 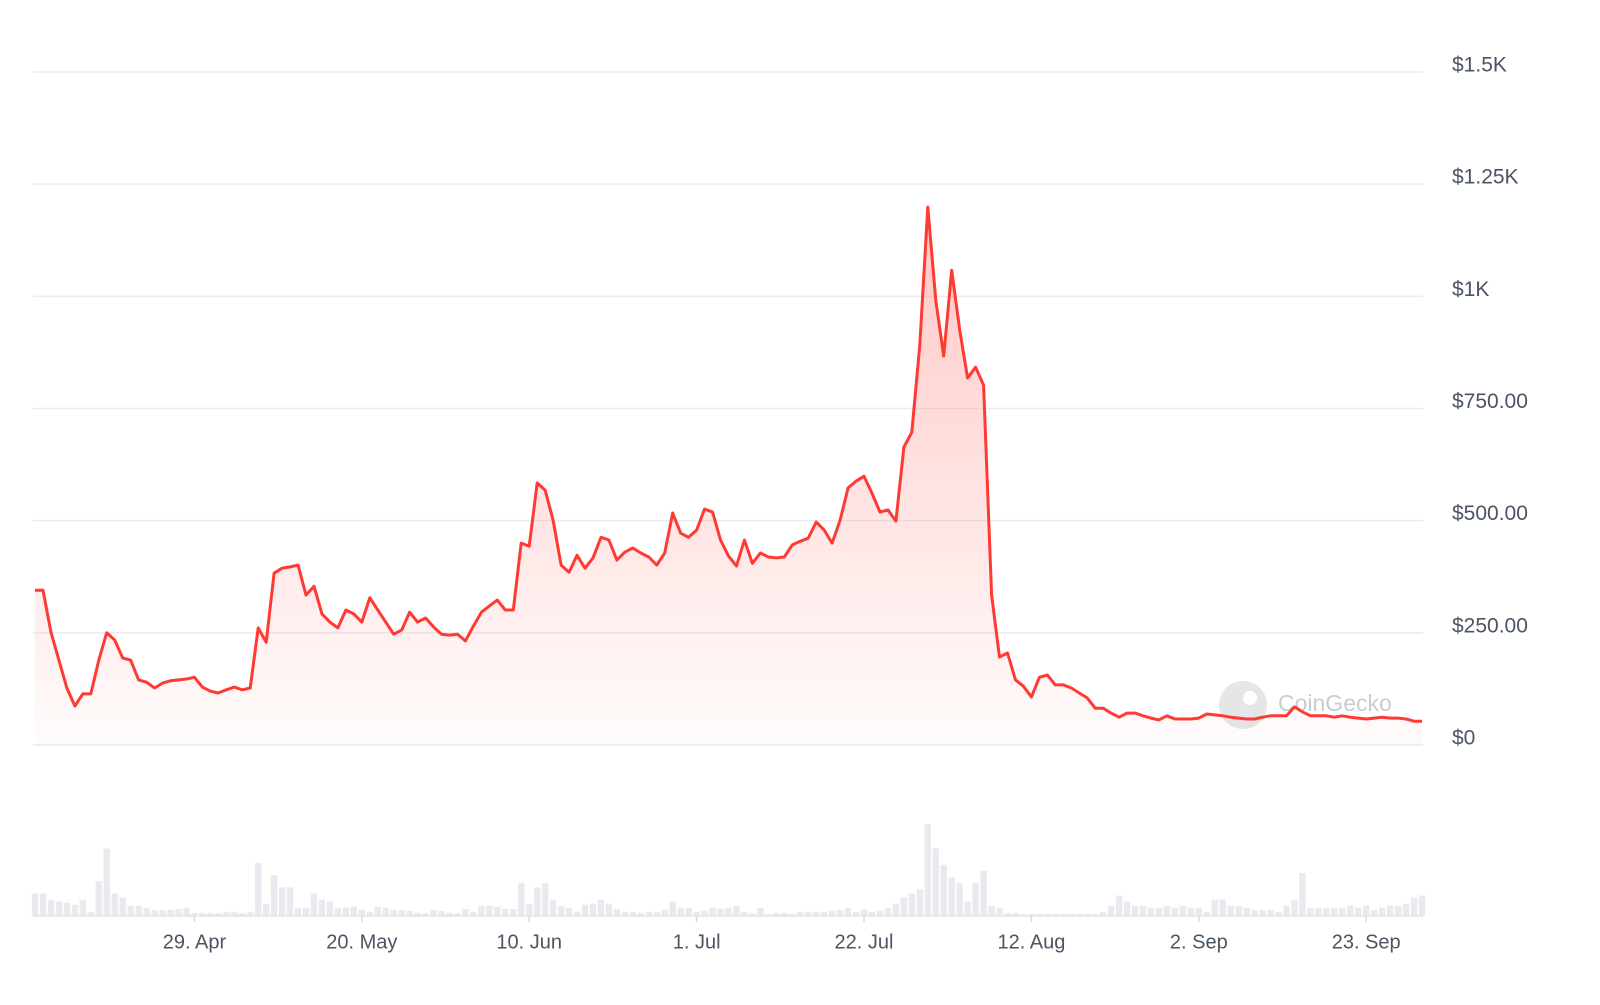 What do you see at coordinates (1479, 65) in the screenshot?
I see `y-tick-label: $1.5K` at bounding box center [1479, 65].